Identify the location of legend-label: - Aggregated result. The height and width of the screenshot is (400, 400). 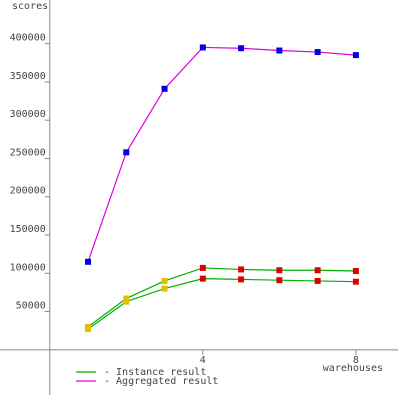
(161, 381).